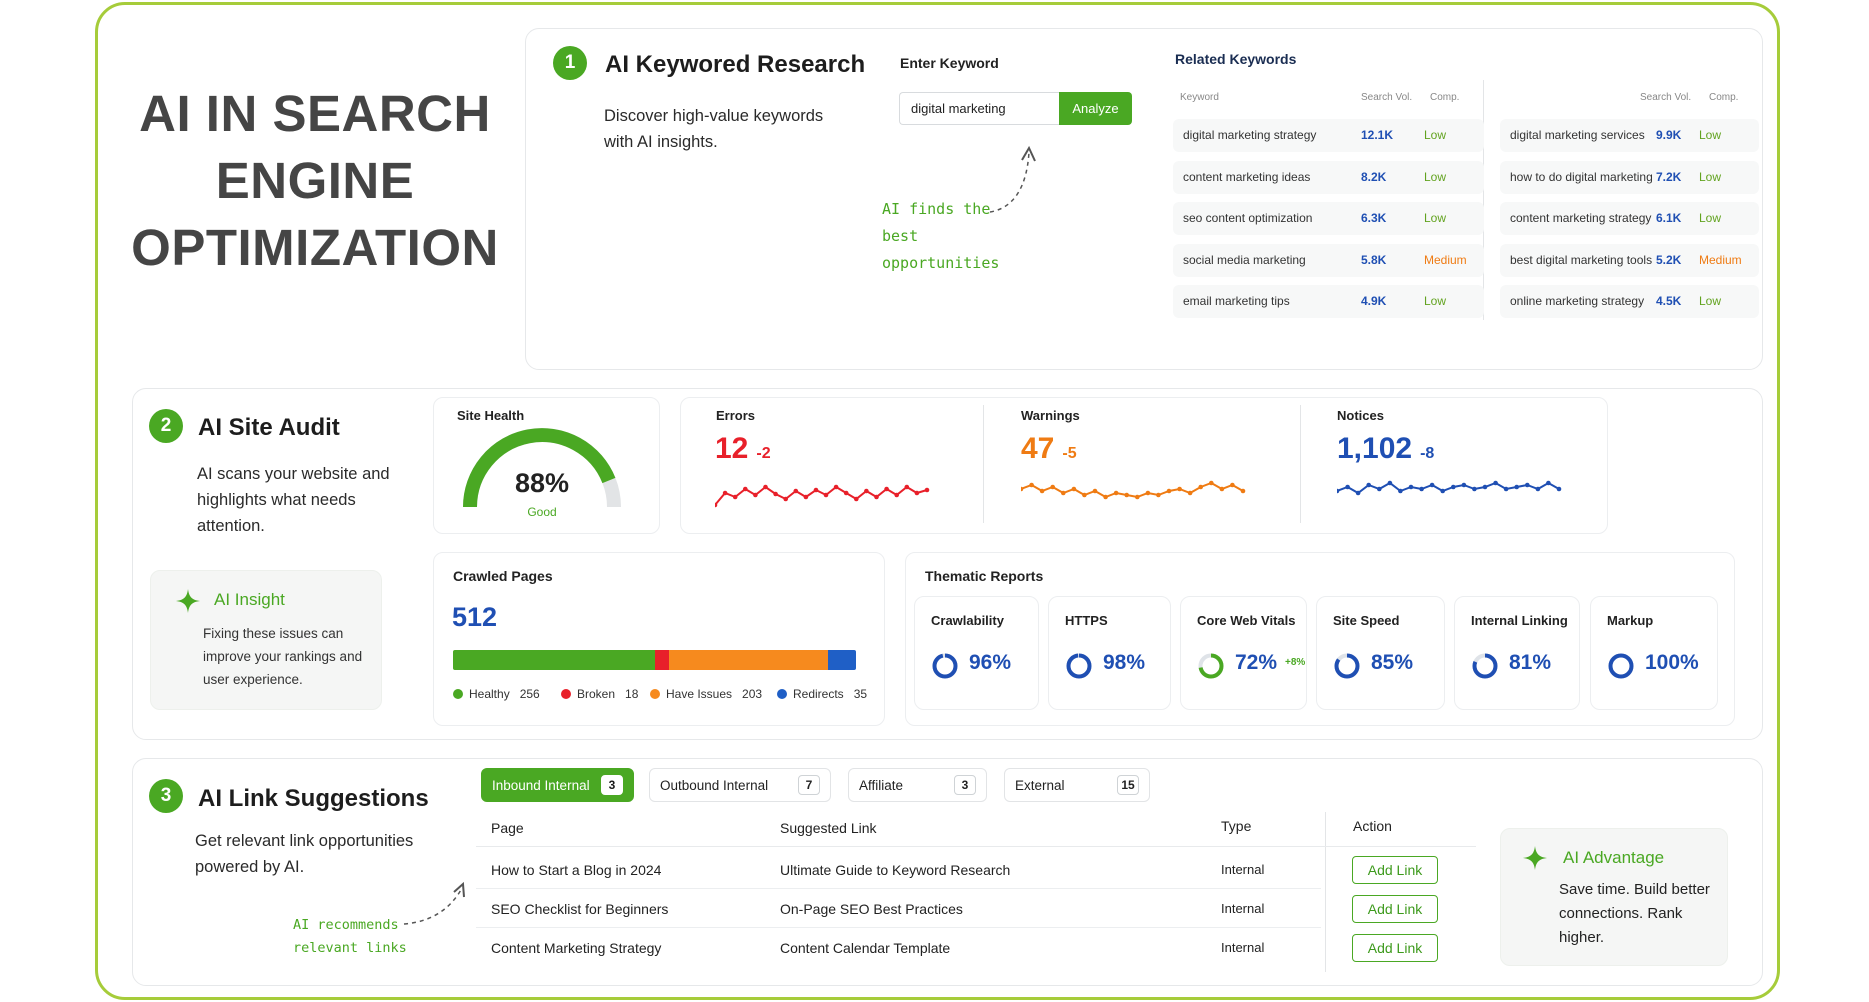 This screenshot has width=1869, height=1002. I want to click on analyze-button: Analyze, so click(1095, 108).